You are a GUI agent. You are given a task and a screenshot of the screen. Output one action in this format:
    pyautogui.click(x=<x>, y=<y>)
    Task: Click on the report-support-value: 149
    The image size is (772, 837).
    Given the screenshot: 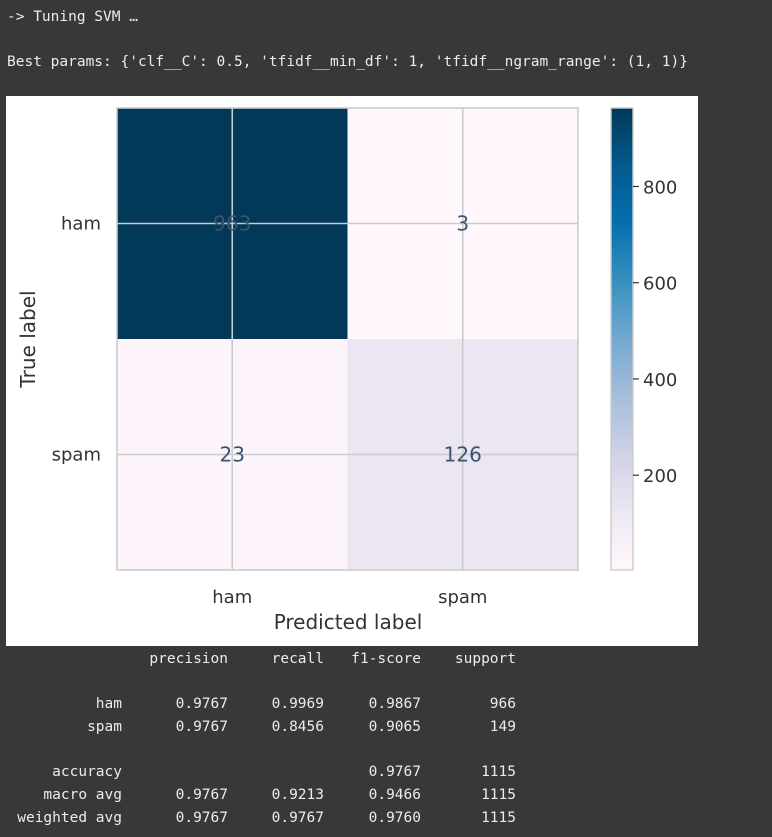 What is the action you would take?
    pyautogui.click(x=502, y=727)
    